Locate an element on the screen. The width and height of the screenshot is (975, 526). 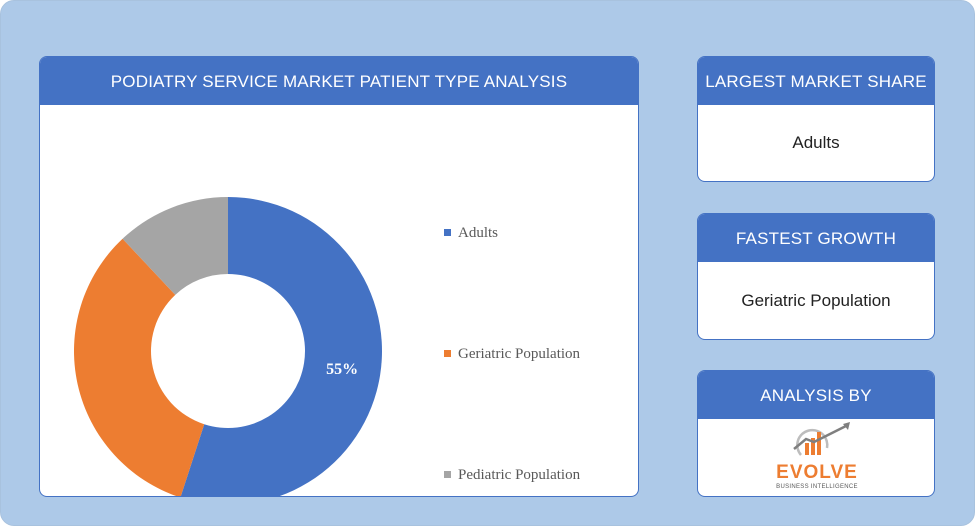
legend-swatch-pediatric-population is located at coordinates (447, 474).